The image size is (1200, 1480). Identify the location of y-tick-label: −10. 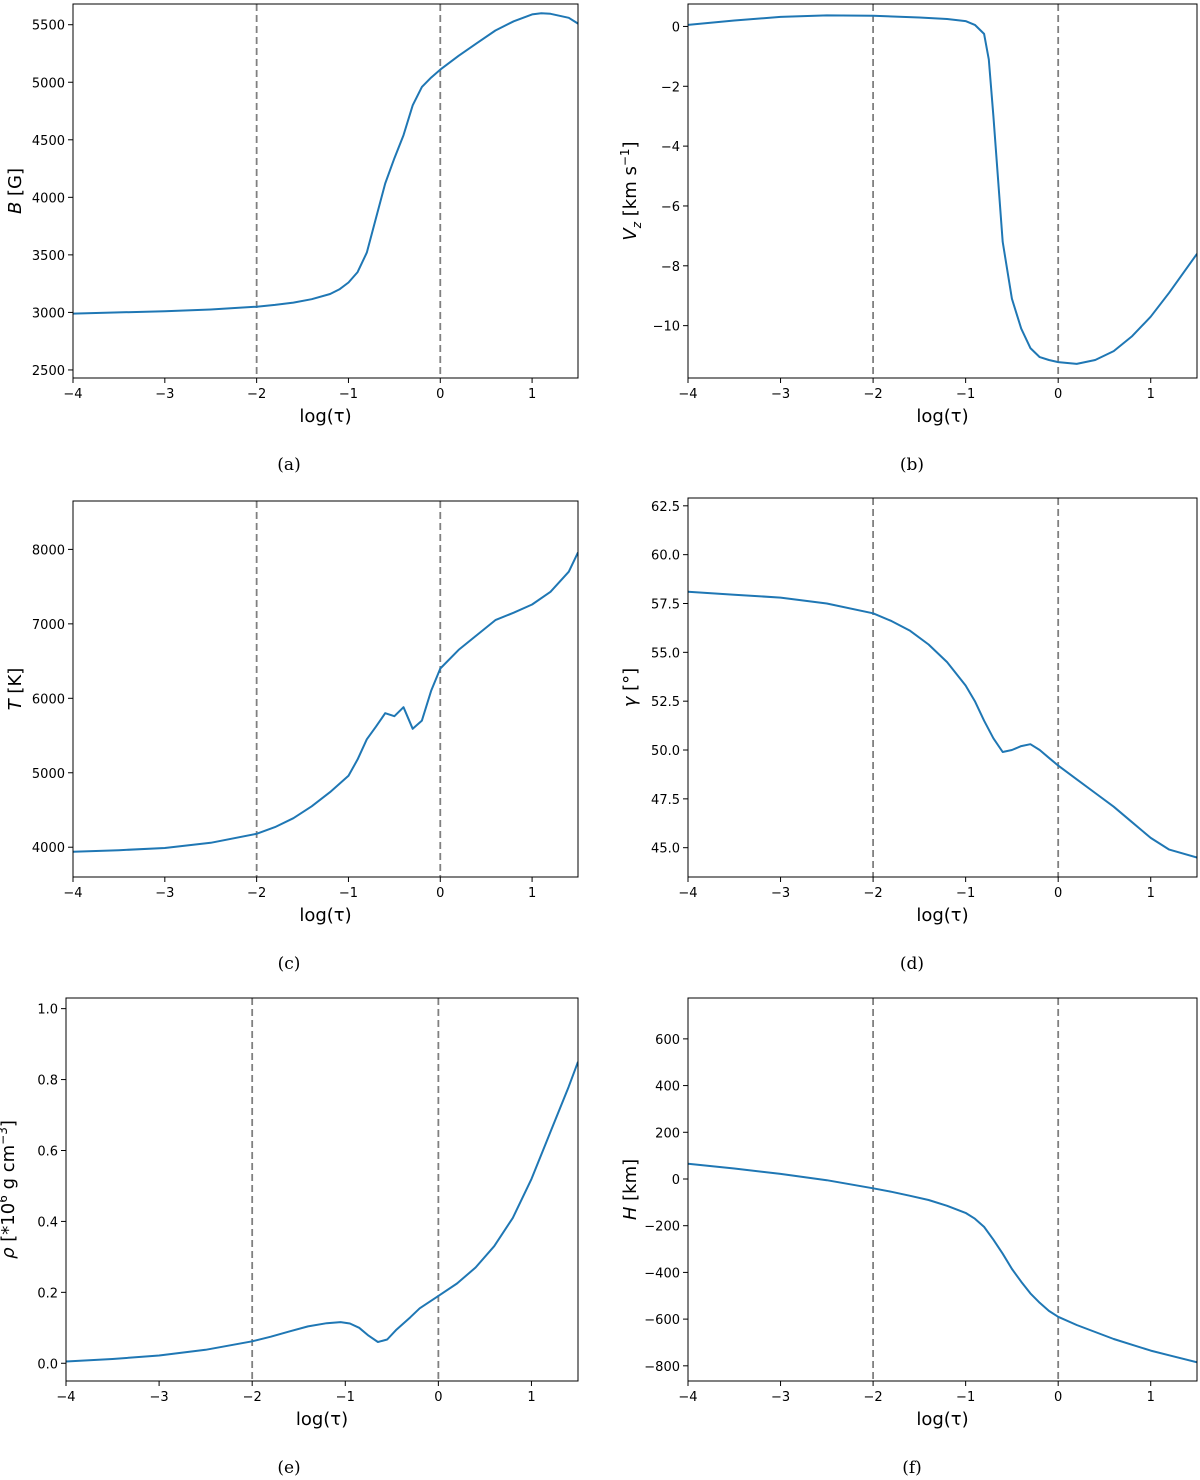
(666, 327).